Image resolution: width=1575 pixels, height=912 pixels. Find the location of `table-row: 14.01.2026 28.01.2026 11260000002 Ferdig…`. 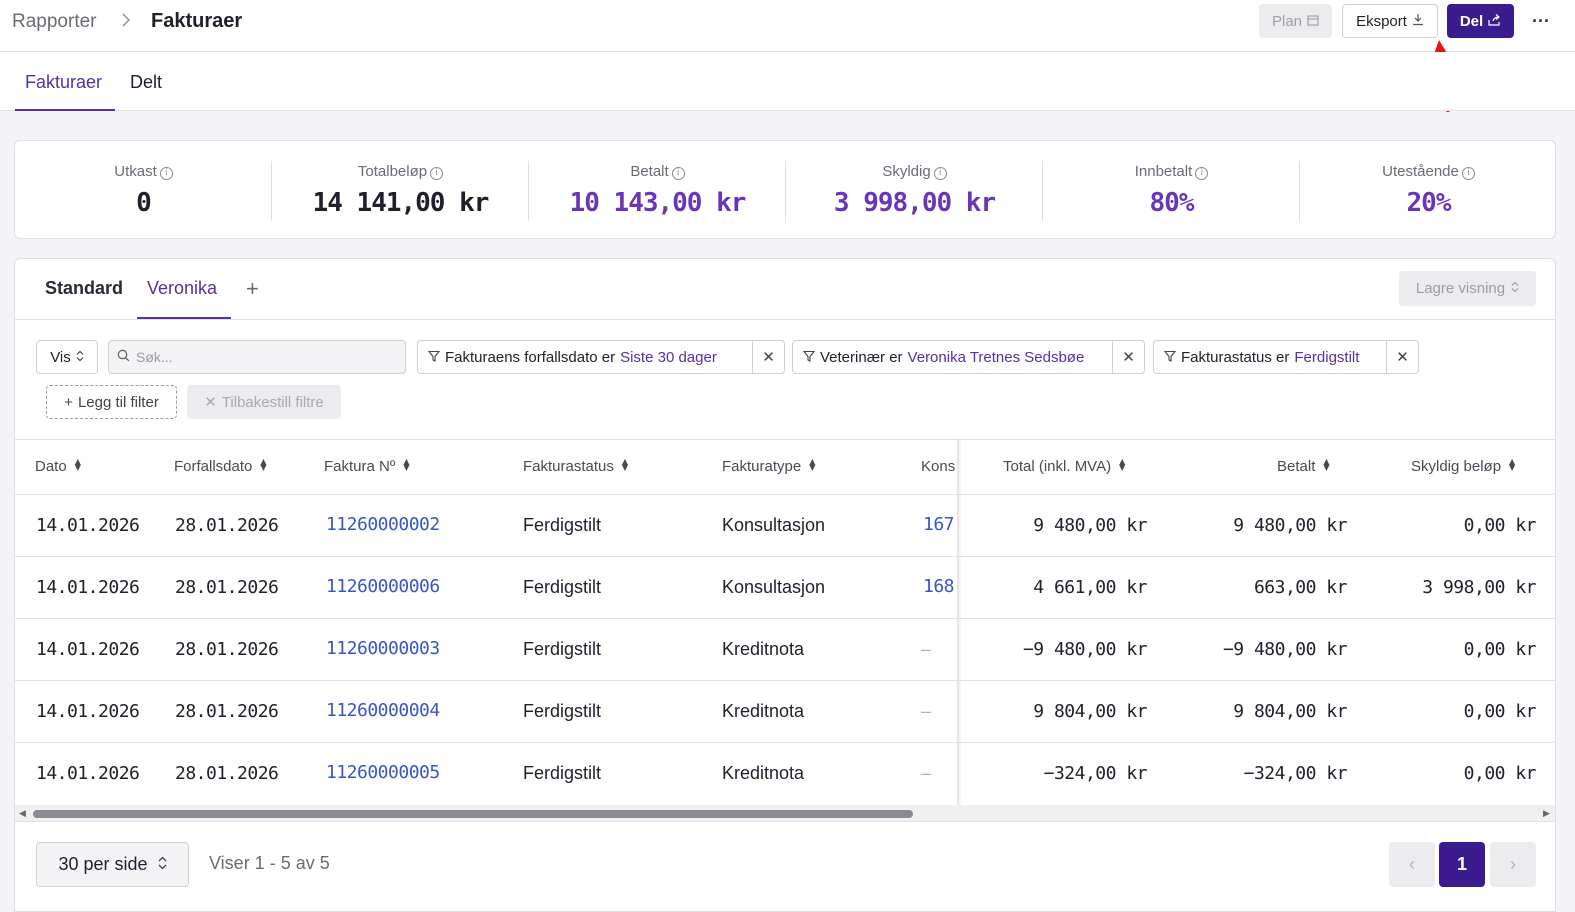

table-row: 14.01.2026 28.01.2026 11260000002 Ferdig… is located at coordinates (785, 526).